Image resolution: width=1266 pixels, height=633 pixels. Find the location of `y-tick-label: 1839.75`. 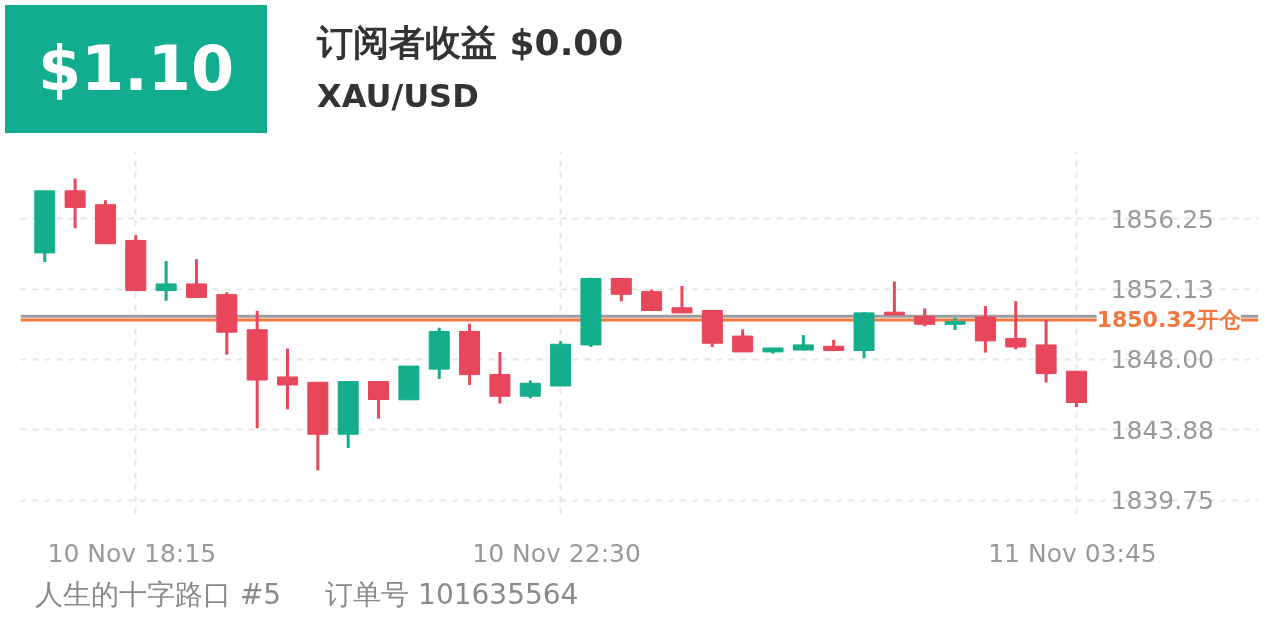

y-tick-label: 1839.75 is located at coordinates (1162, 501).